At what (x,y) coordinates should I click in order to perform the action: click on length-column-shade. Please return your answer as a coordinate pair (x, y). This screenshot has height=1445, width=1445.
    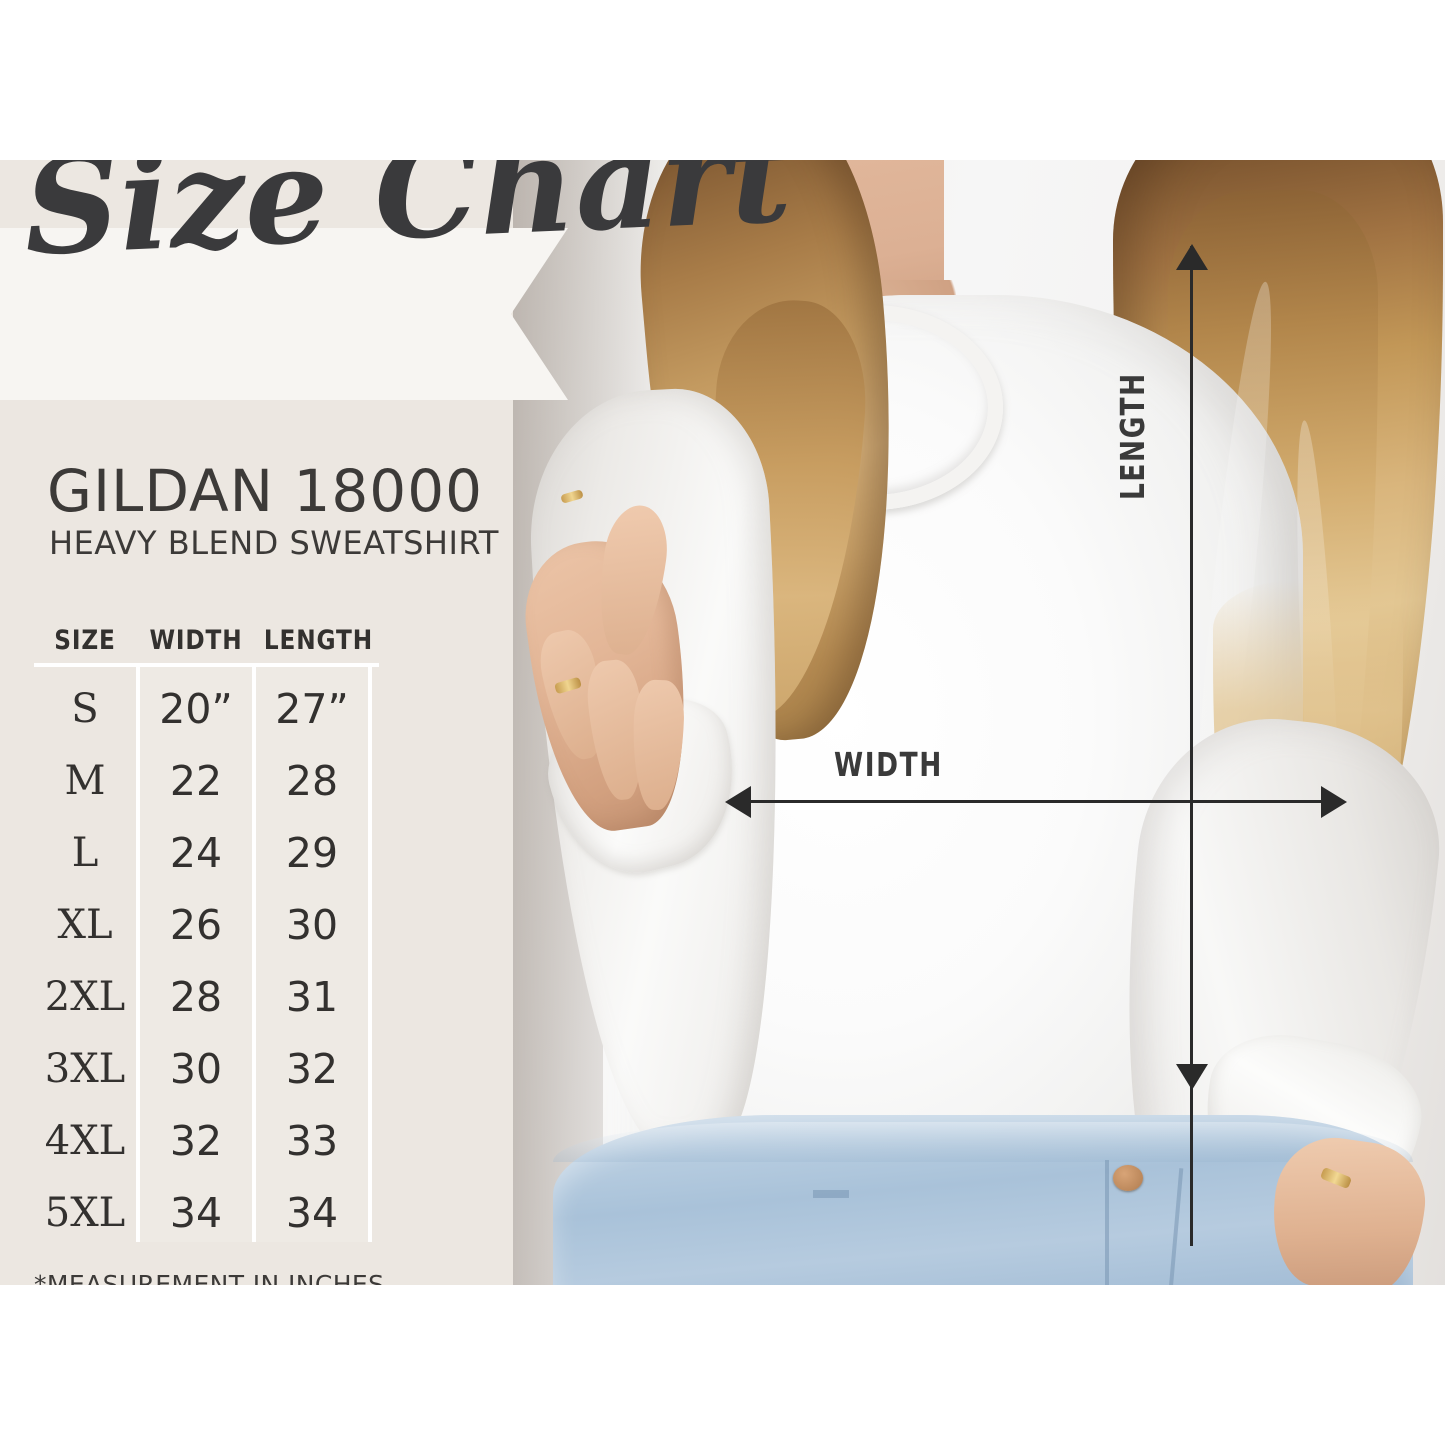
    Looking at the image, I should click on (313, 953).